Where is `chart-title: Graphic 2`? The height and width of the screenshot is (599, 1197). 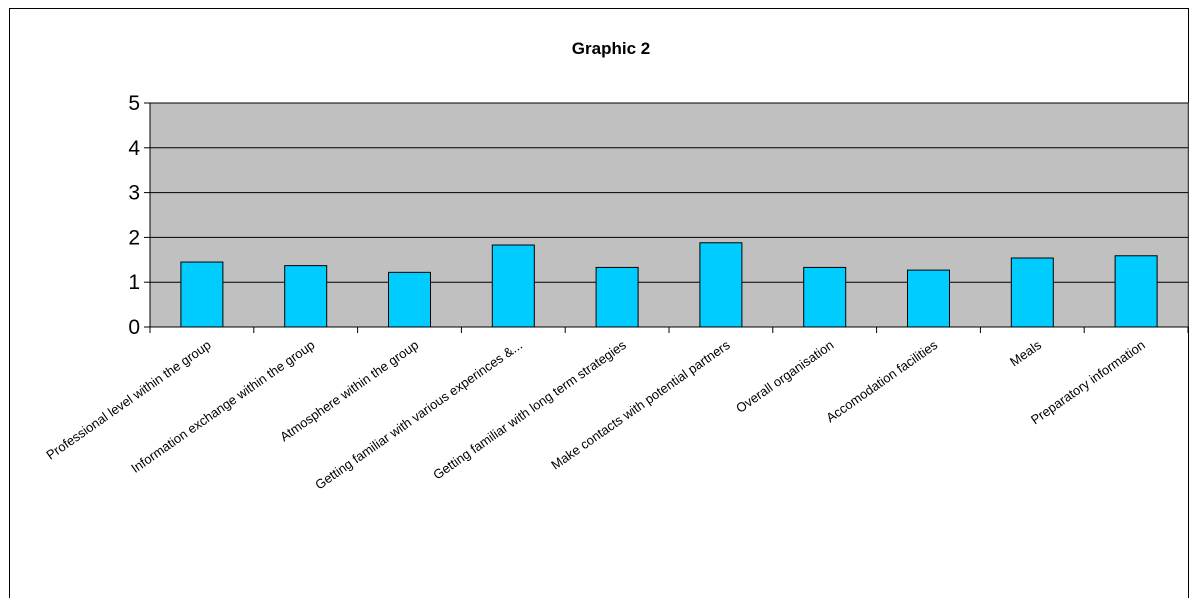
chart-title: Graphic 2 is located at coordinates (611, 48).